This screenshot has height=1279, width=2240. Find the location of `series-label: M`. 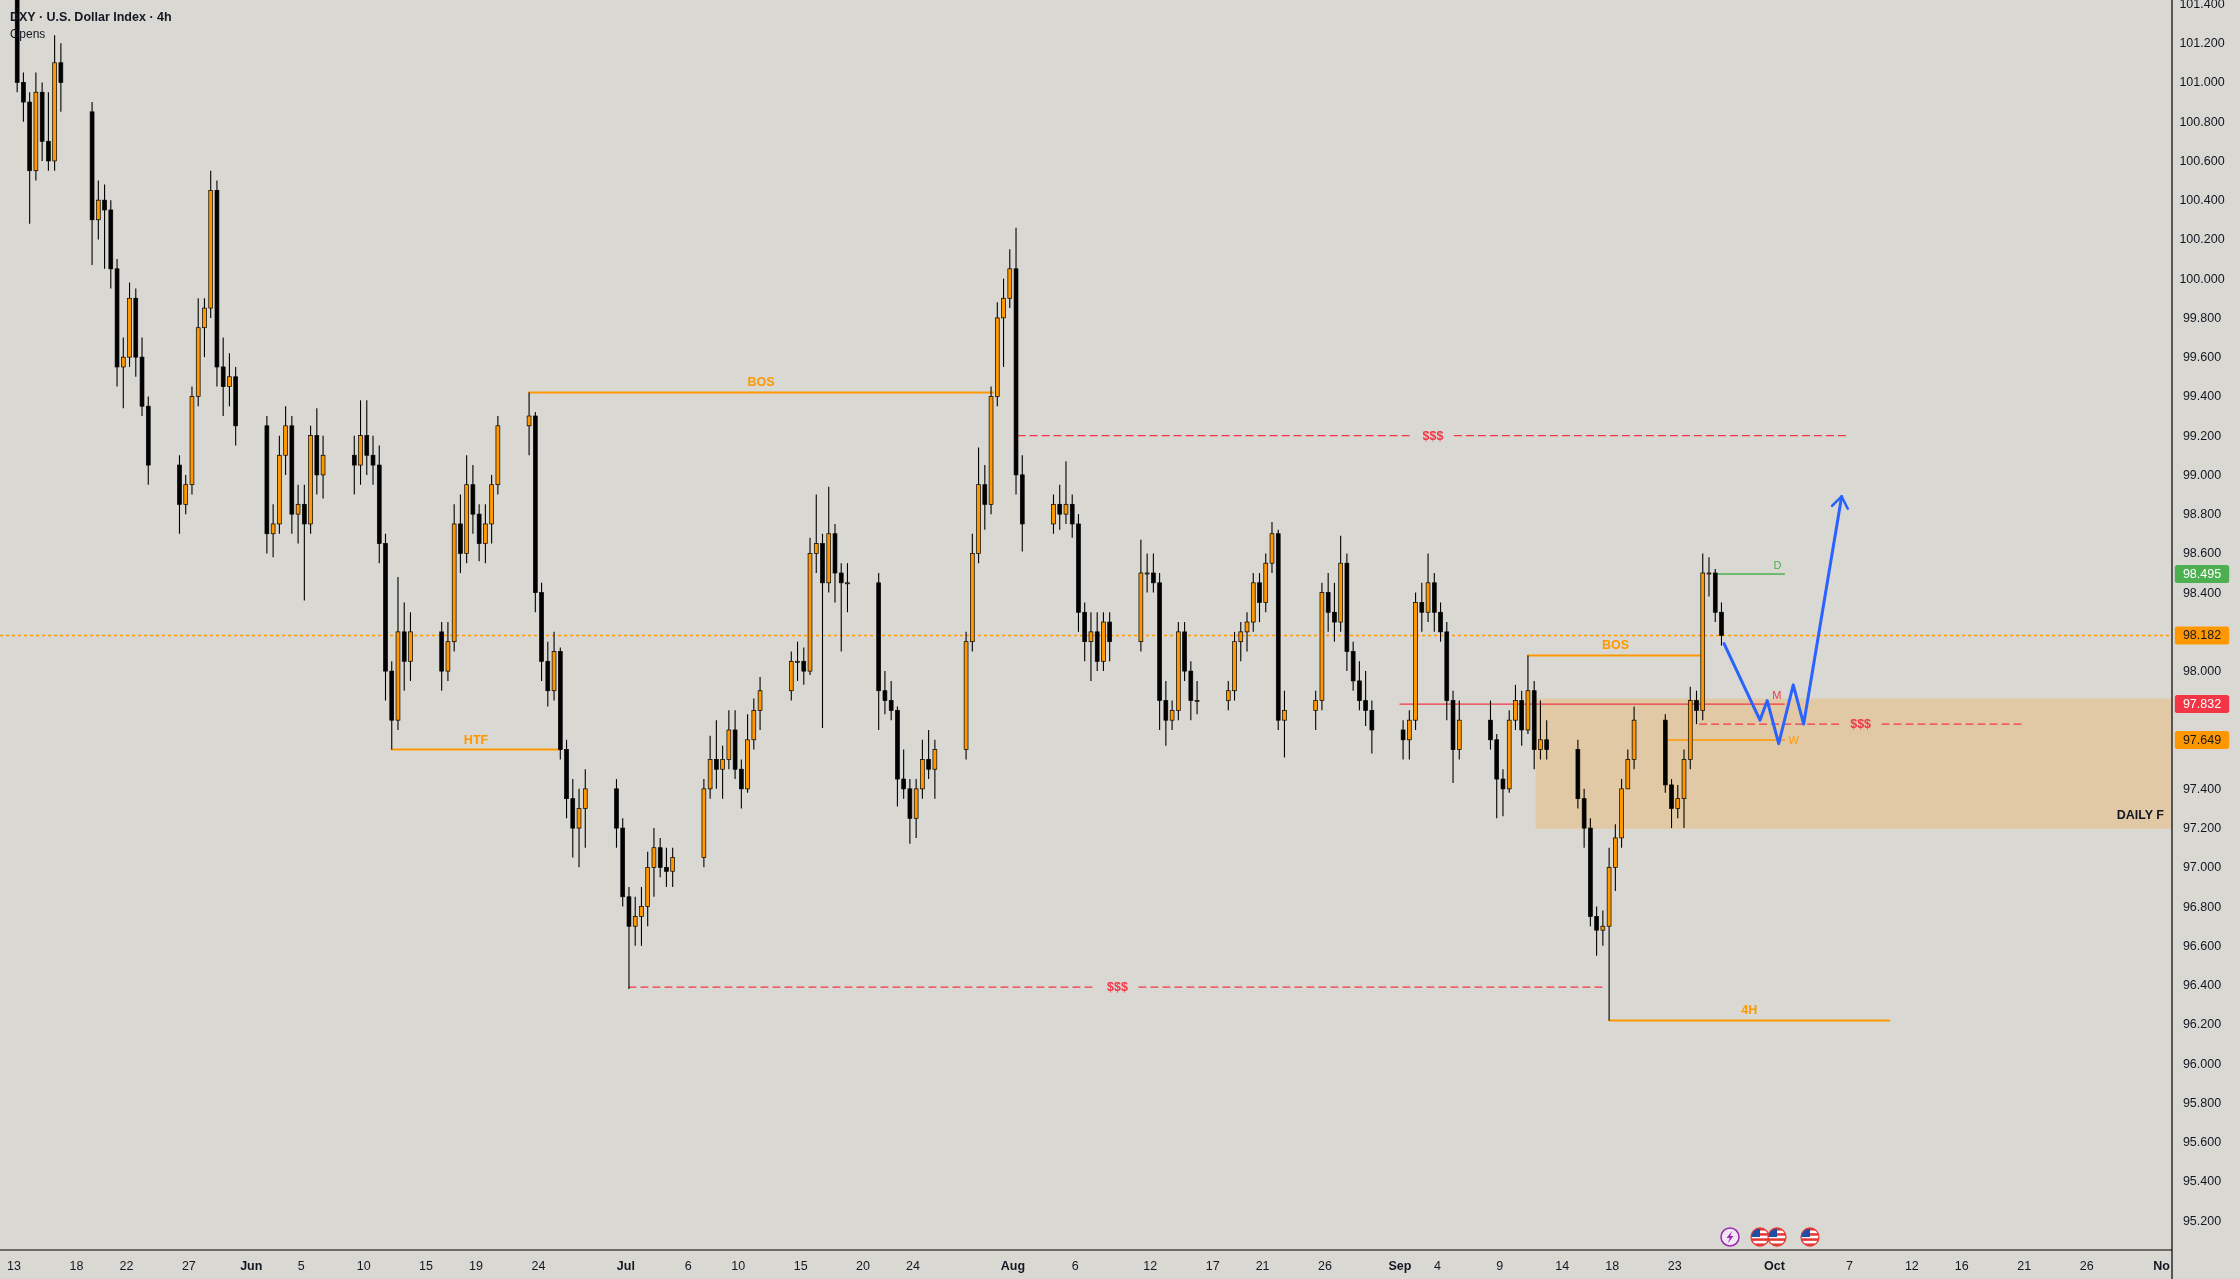

series-label: M is located at coordinates (1777, 695).